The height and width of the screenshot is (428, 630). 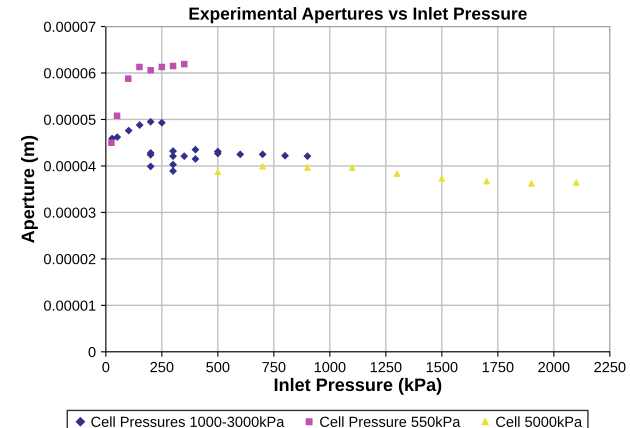 What do you see at coordinates (70, 73) in the screenshot?
I see `y-tick-label: 0.00006` at bounding box center [70, 73].